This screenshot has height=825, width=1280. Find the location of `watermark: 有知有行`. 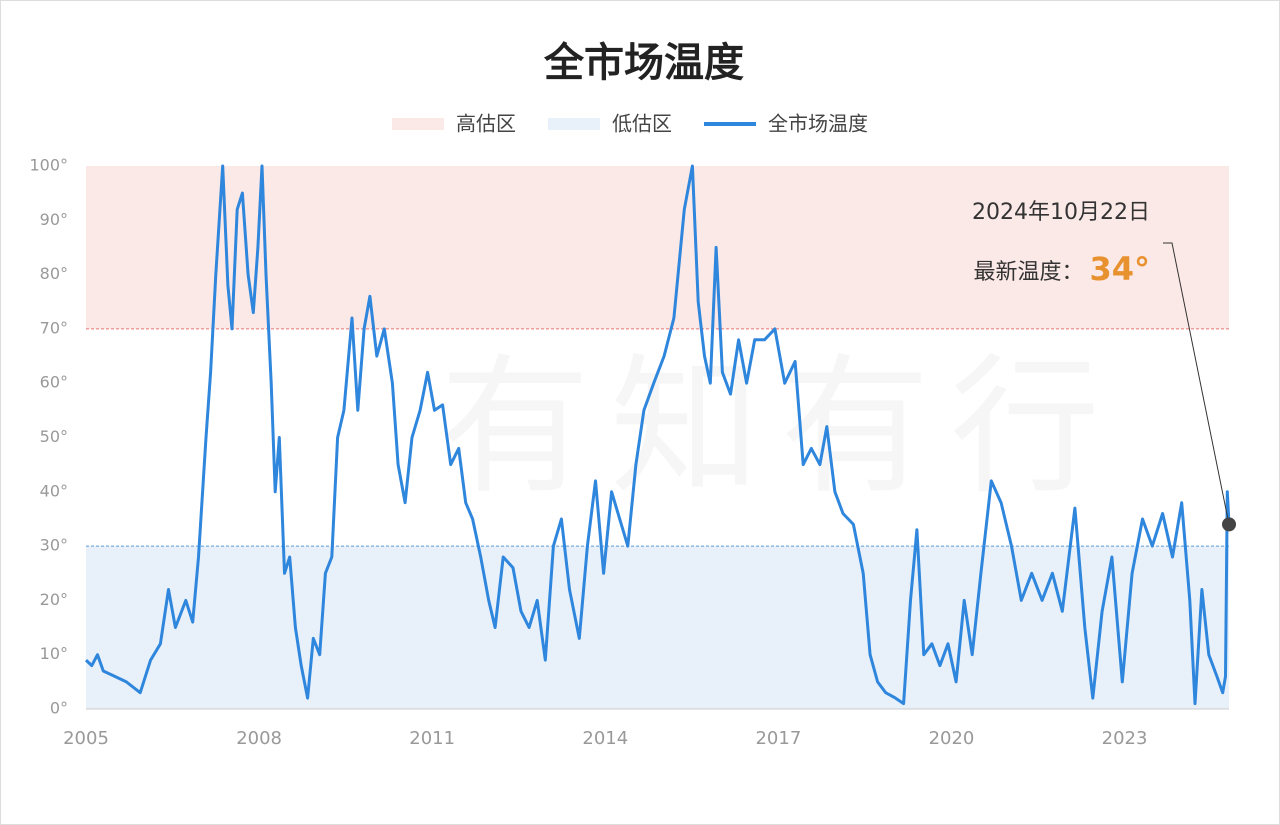

watermark: 有知有行 is located at coordinates (780, 428).